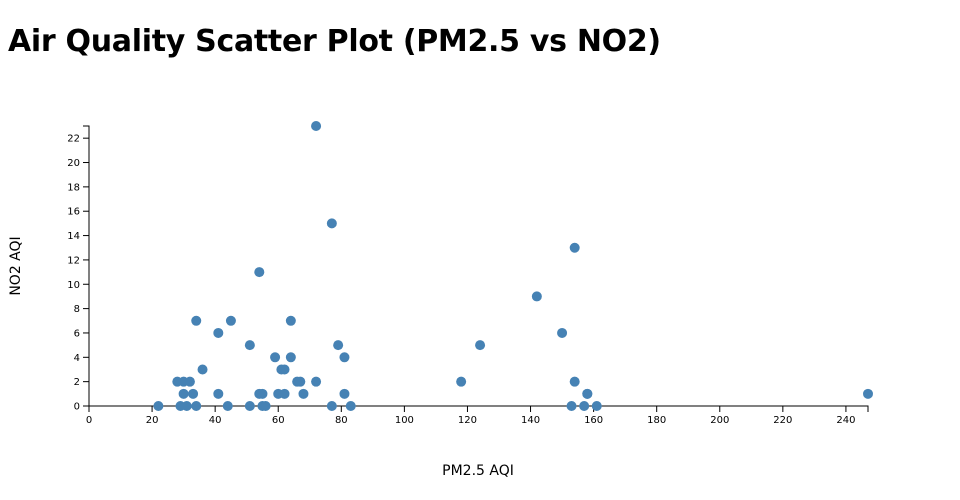 This screenshot has width=960, height=500. I want to click on x-tick-label: 160, so click(593, 420).